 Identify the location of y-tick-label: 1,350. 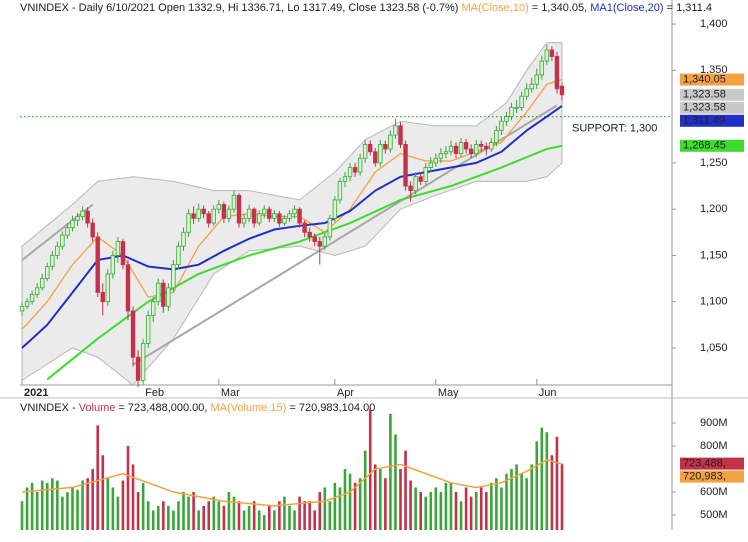
(714, 70).